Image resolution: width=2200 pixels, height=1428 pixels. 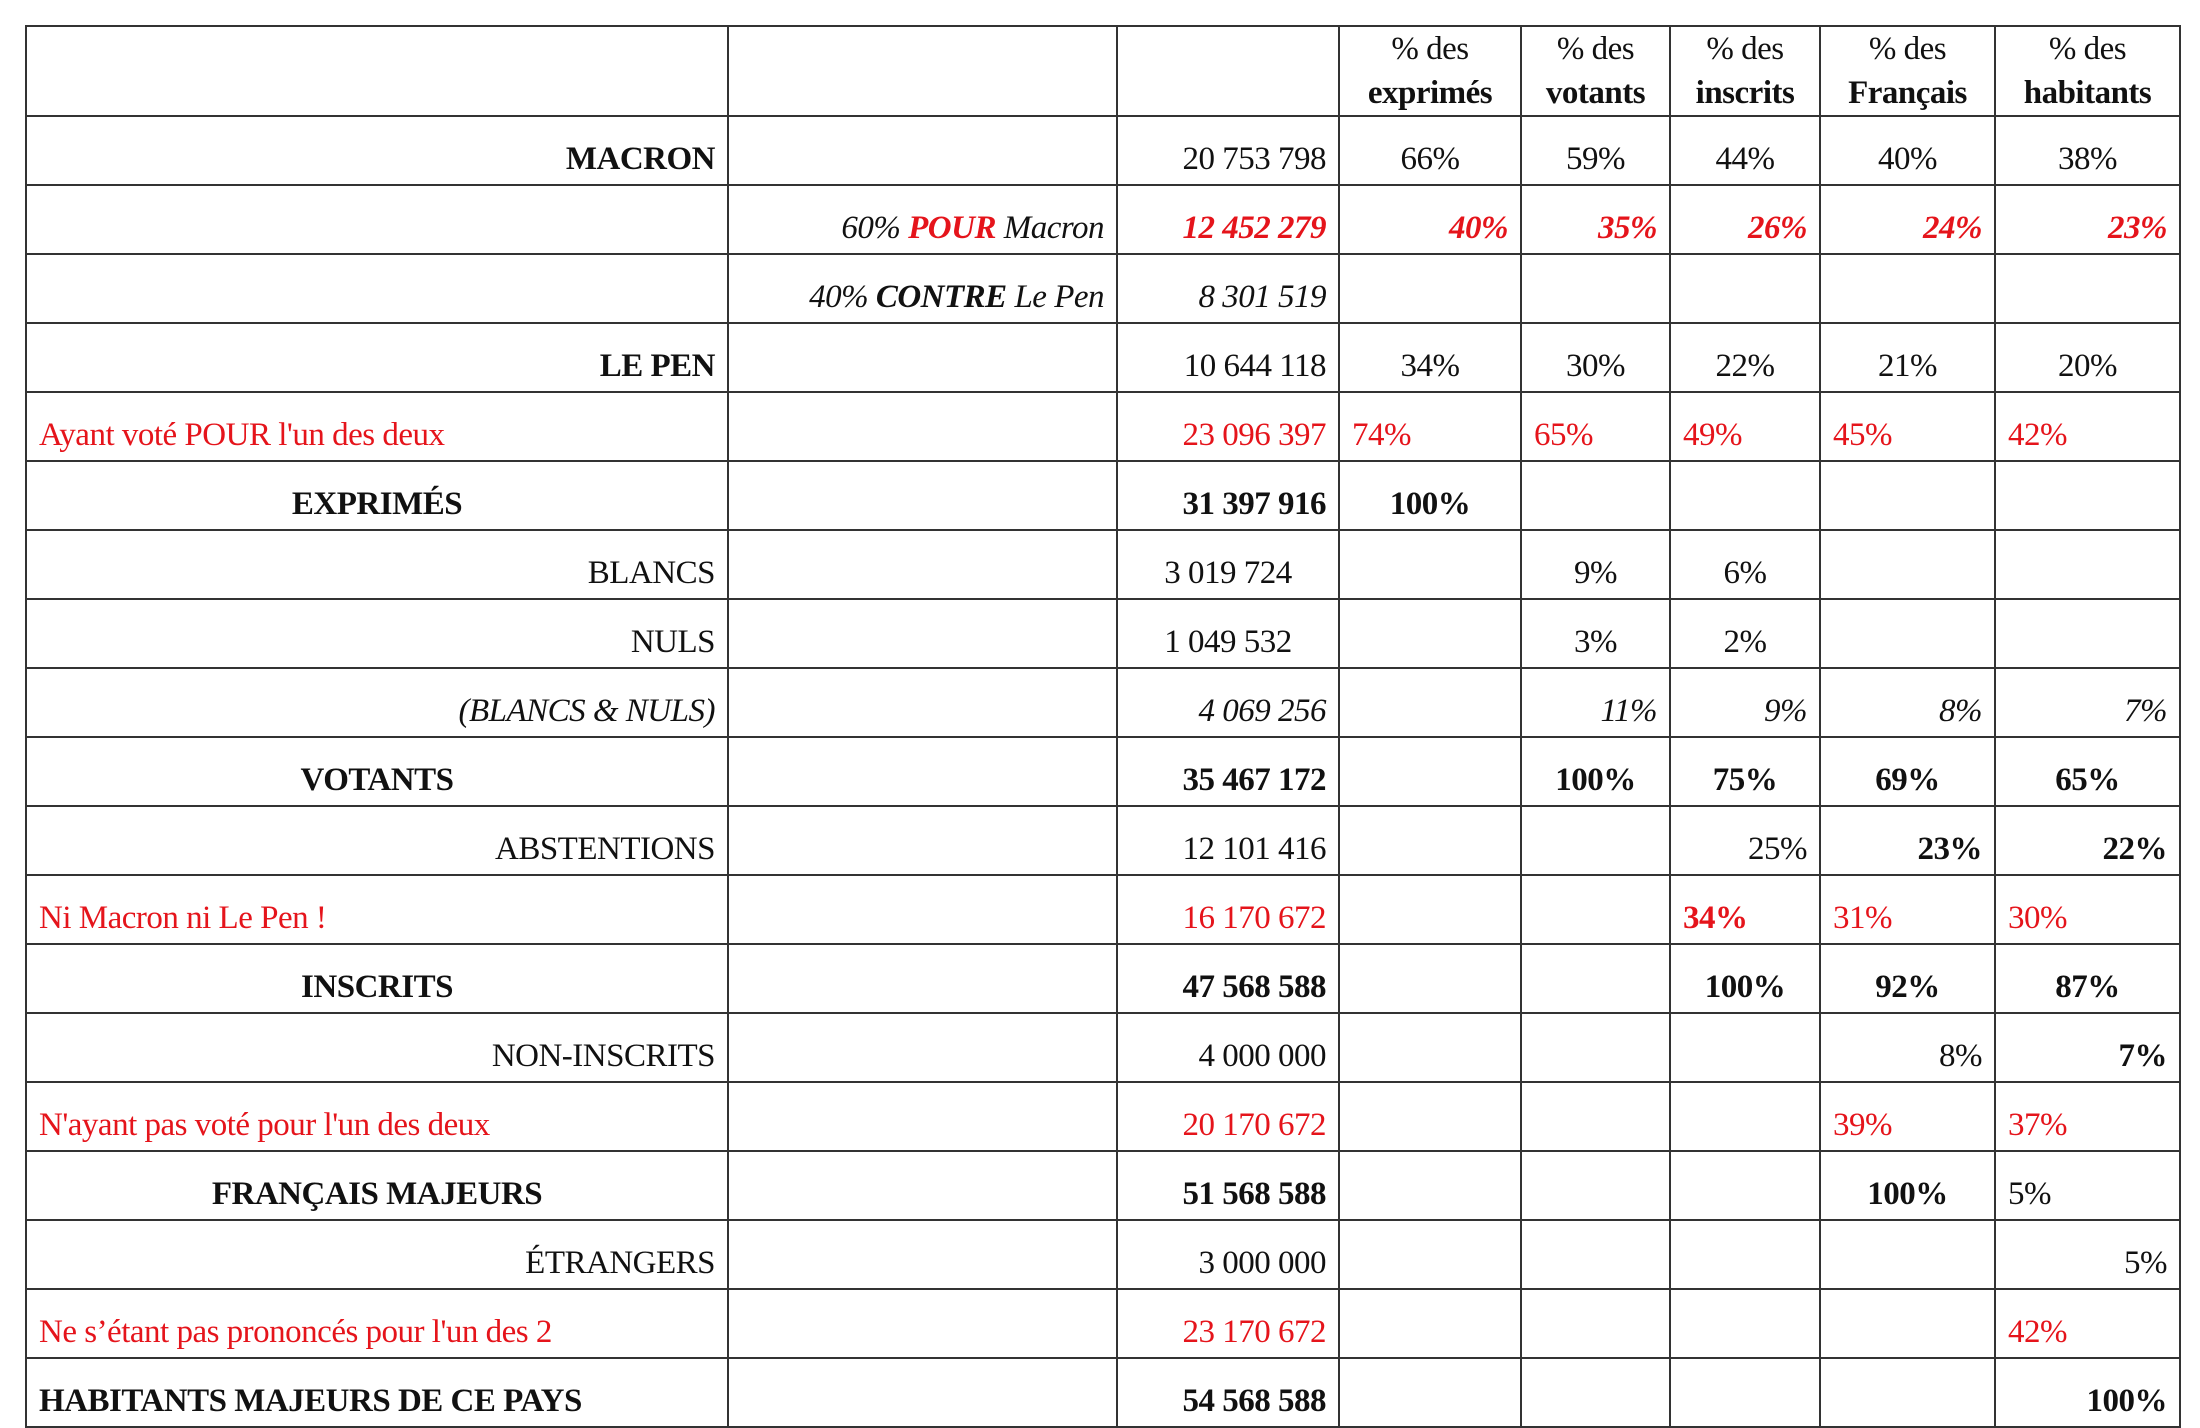 What do you see at coordinates (1430, 71) in the screenshot?
I see `column-header: % des exprimés` at bounding box center [1430, 71].